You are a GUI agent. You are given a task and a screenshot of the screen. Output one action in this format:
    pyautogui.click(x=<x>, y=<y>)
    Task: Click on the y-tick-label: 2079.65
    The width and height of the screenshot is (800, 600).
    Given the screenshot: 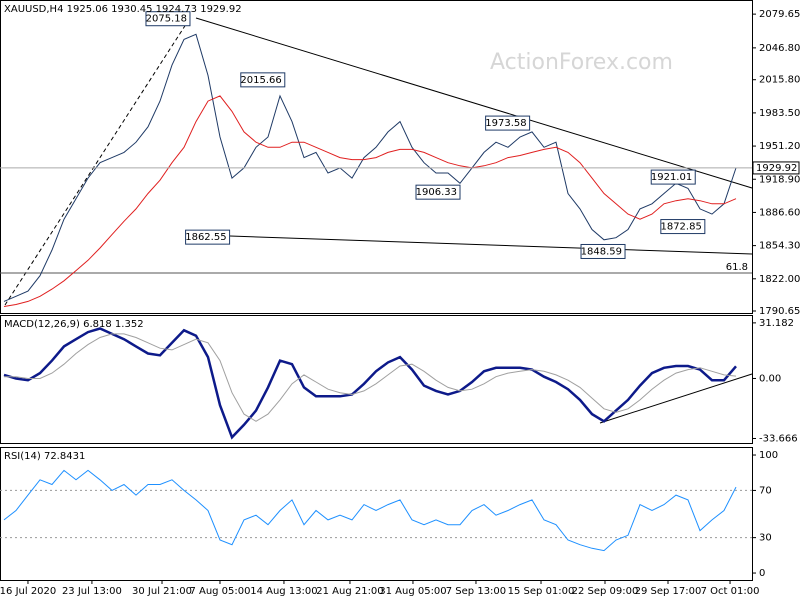 What is the action you would take?
    pyautogui.click(x=779, y=14)
    